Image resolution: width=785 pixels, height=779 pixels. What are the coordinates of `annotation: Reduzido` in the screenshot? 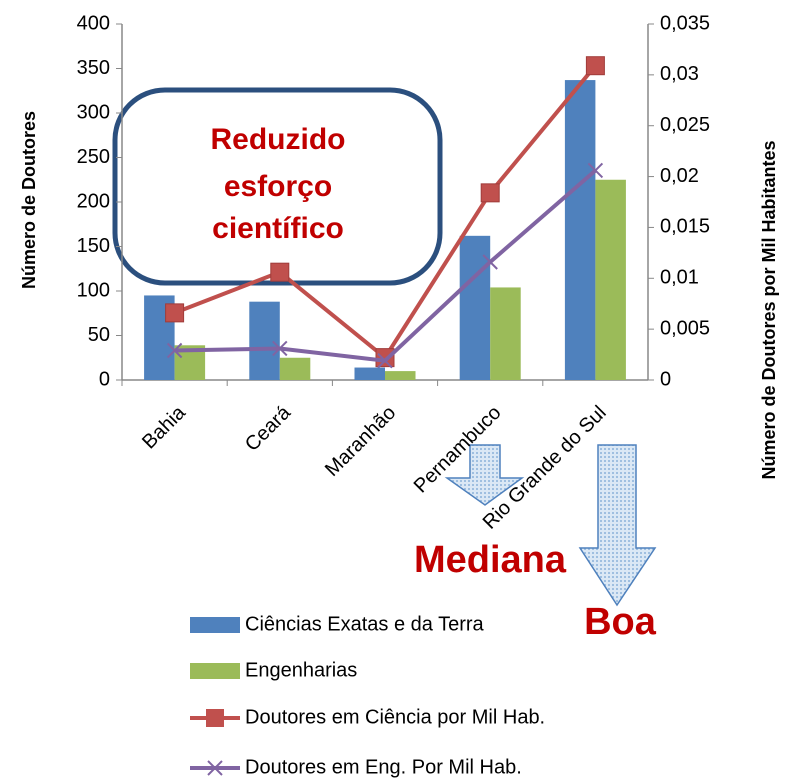 It's located at (278, 139).